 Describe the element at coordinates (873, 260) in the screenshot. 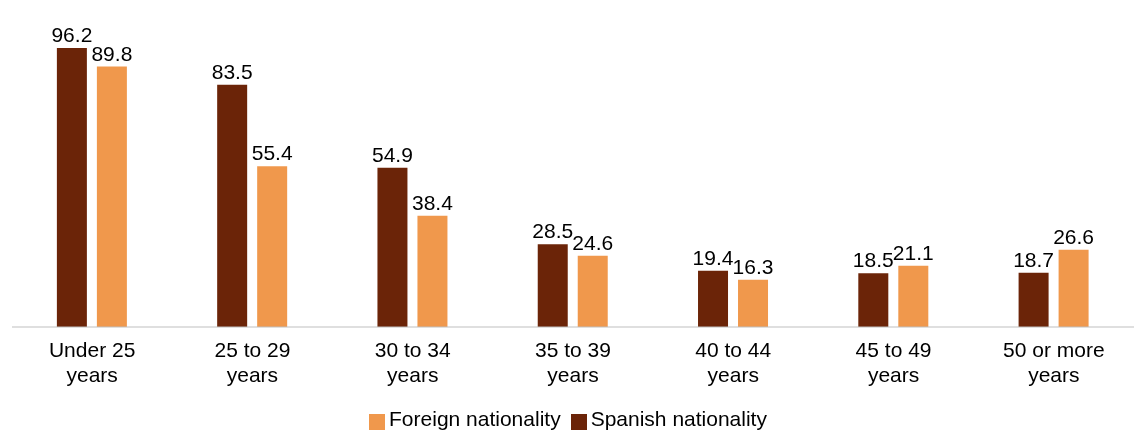

I see `data-label: 18.5` at that location.